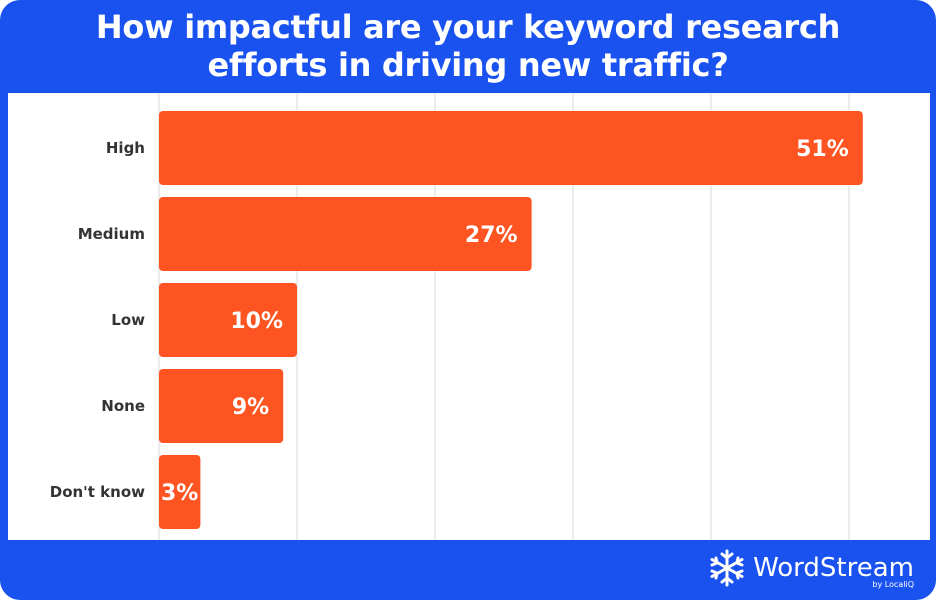 The height and width of the screenshot is (600, 936). I want to click on snowflake-logo-icon, so click(727, 568).